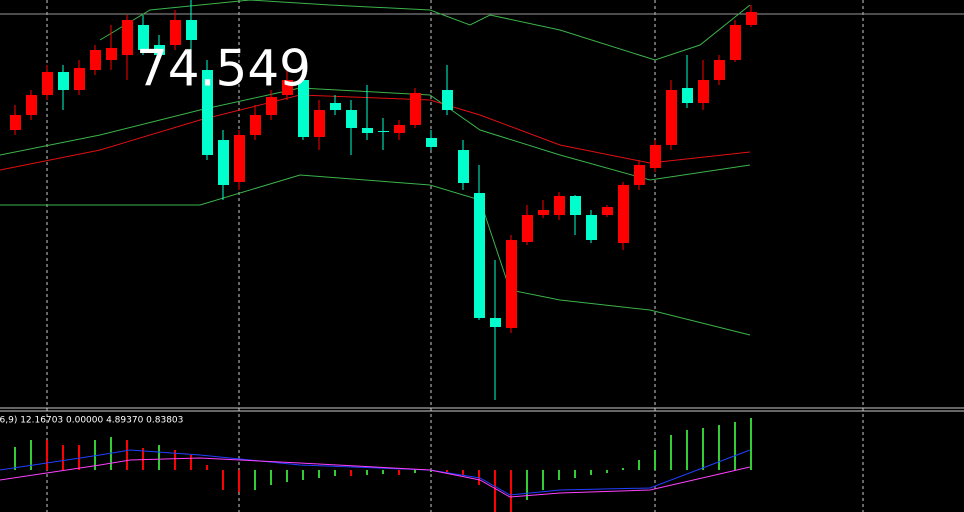 This screenshot has height=512, width=964. I want to click on indicator-label: (6,9) 12.16703 0.00000 4.89370 0.83803, so click(91, 421).